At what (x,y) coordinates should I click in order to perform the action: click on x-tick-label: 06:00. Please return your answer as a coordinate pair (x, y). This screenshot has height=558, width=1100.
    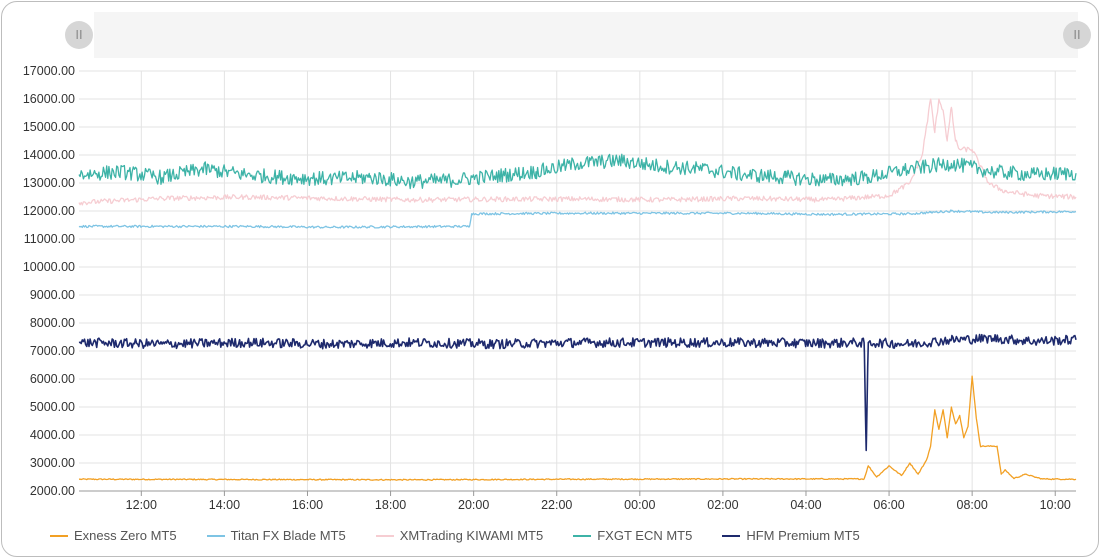
    Looking at the image, I should click on (888, 505).